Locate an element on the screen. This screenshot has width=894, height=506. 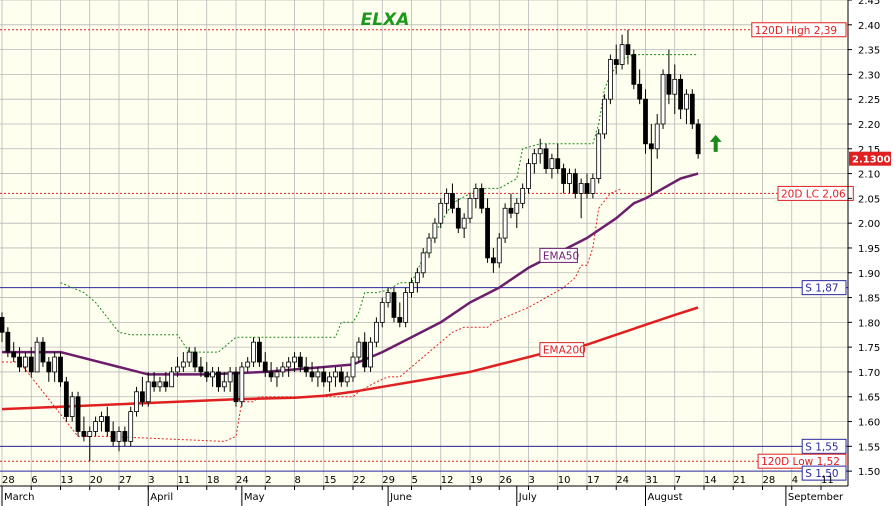
y-tick-label: 2.30 is located at coordinates (869, 75).